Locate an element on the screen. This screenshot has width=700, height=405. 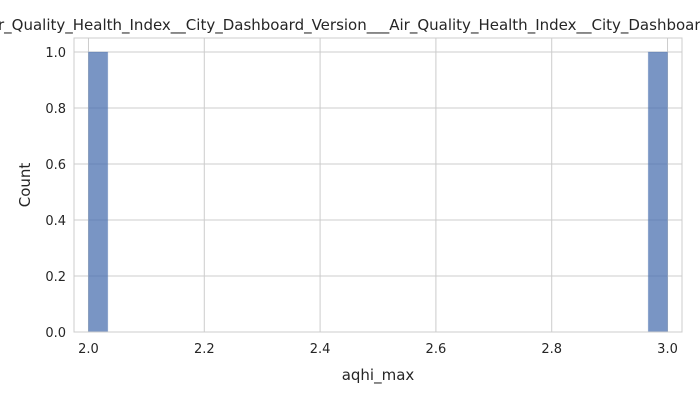
y-axis-ticks: 0.0 0.2 0.4 0.6 0.8 1.0 is located at coordinates (55, 193).